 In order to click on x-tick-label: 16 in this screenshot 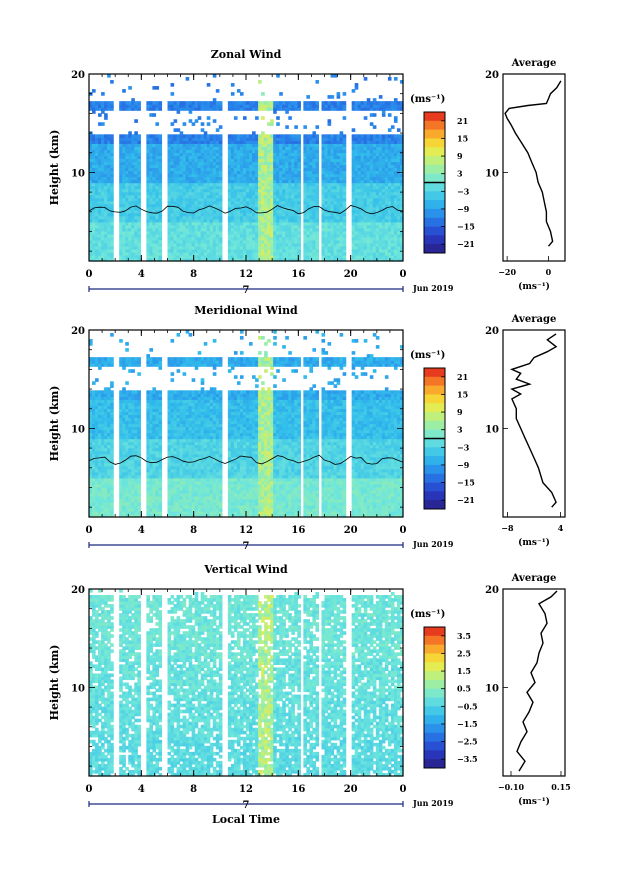, I will do `click(298, 274)`.